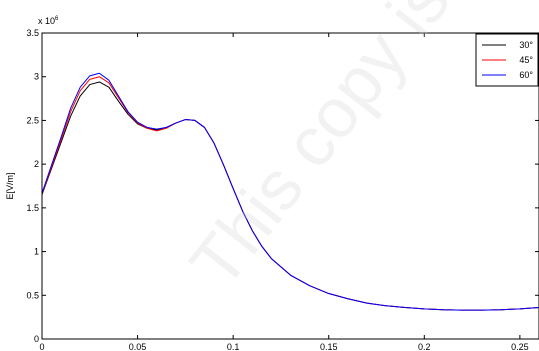  Describe the element at coordinates (32, 295) in the screenshot. I see `y-tick-label: 0.5` at that location.